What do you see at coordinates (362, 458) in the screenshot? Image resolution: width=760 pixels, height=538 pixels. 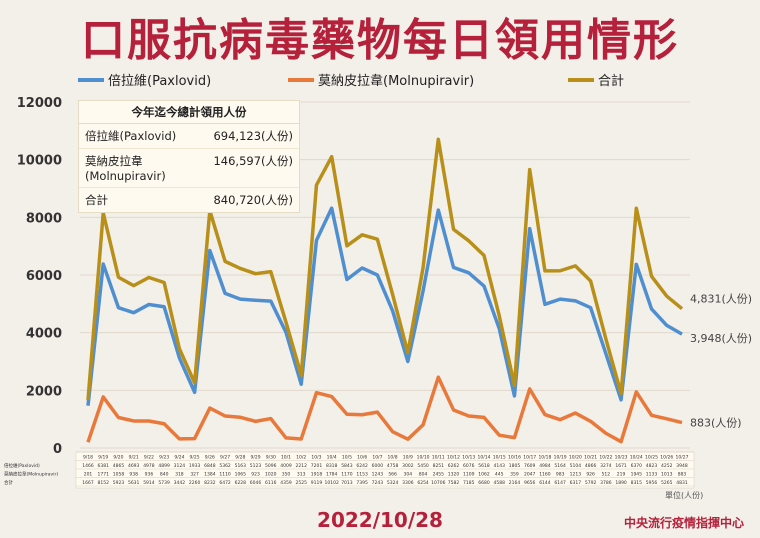 I see `x-tick-label: 10/6` at bounding box center [362, 458].